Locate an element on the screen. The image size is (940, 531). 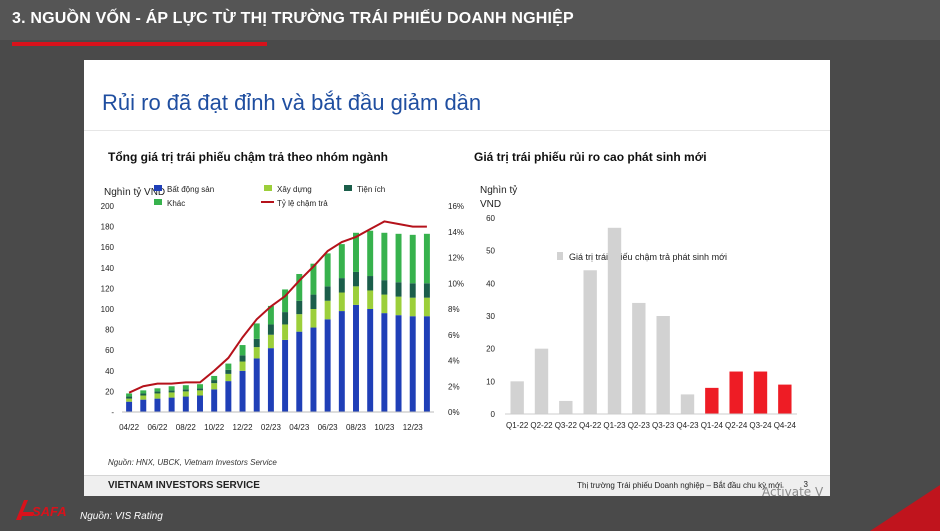
x-tick-label: Q4-24 is located at coordinates (785, 425).